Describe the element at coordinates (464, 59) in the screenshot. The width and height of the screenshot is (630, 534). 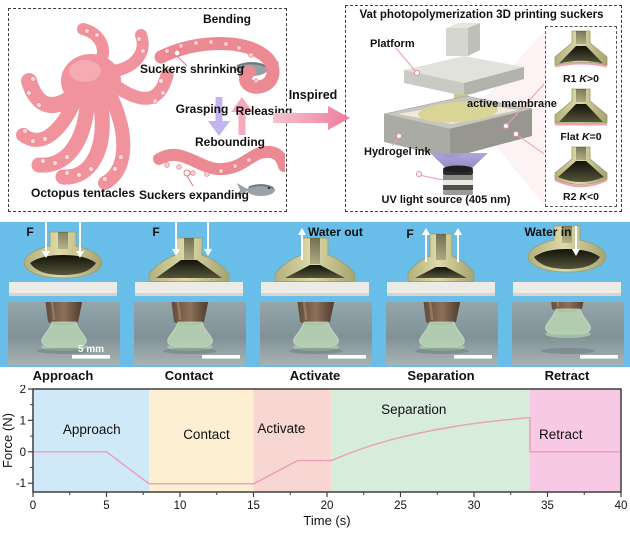
I see `platform-shape` at that location.